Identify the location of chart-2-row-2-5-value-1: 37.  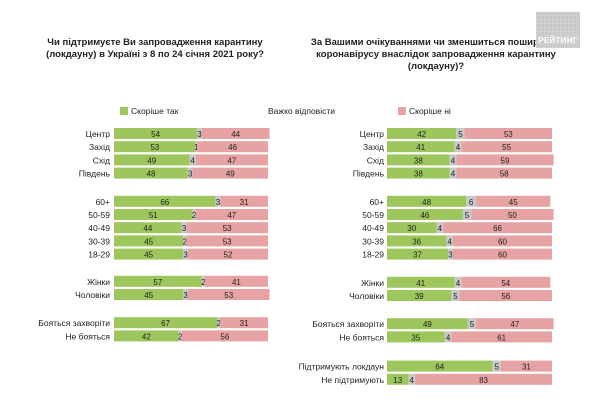
(417, 255).